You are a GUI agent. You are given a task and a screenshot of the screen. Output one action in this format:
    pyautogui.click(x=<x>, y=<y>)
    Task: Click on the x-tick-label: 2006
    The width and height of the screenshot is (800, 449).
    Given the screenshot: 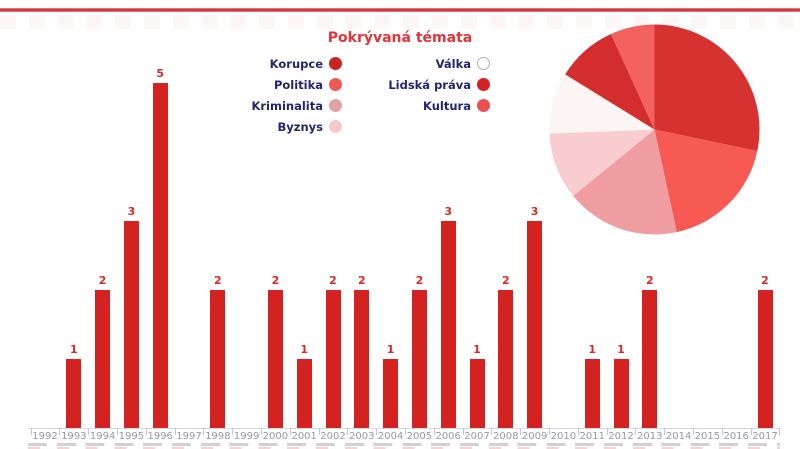 What is the action you would take?
    pyautogui.click(x=448, y=436)
    